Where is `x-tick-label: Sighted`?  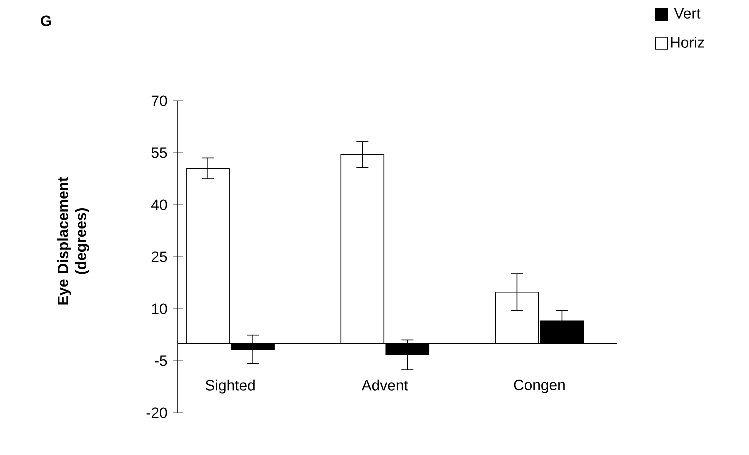 x-tick-label: Sighted is located at coordinates (230, 387).